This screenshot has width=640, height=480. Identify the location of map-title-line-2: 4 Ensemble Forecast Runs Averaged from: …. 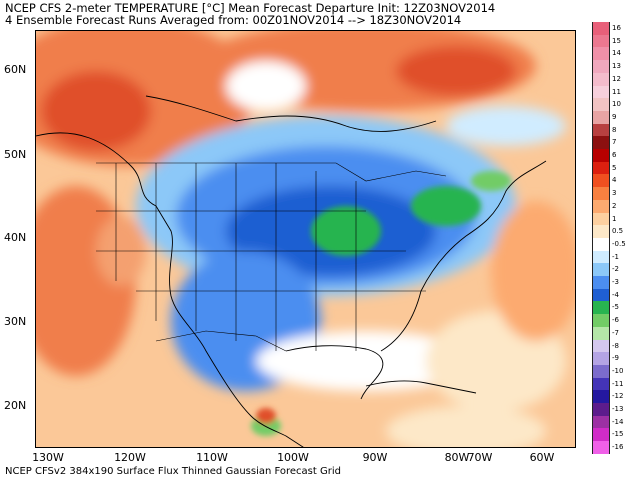
(233, 20).